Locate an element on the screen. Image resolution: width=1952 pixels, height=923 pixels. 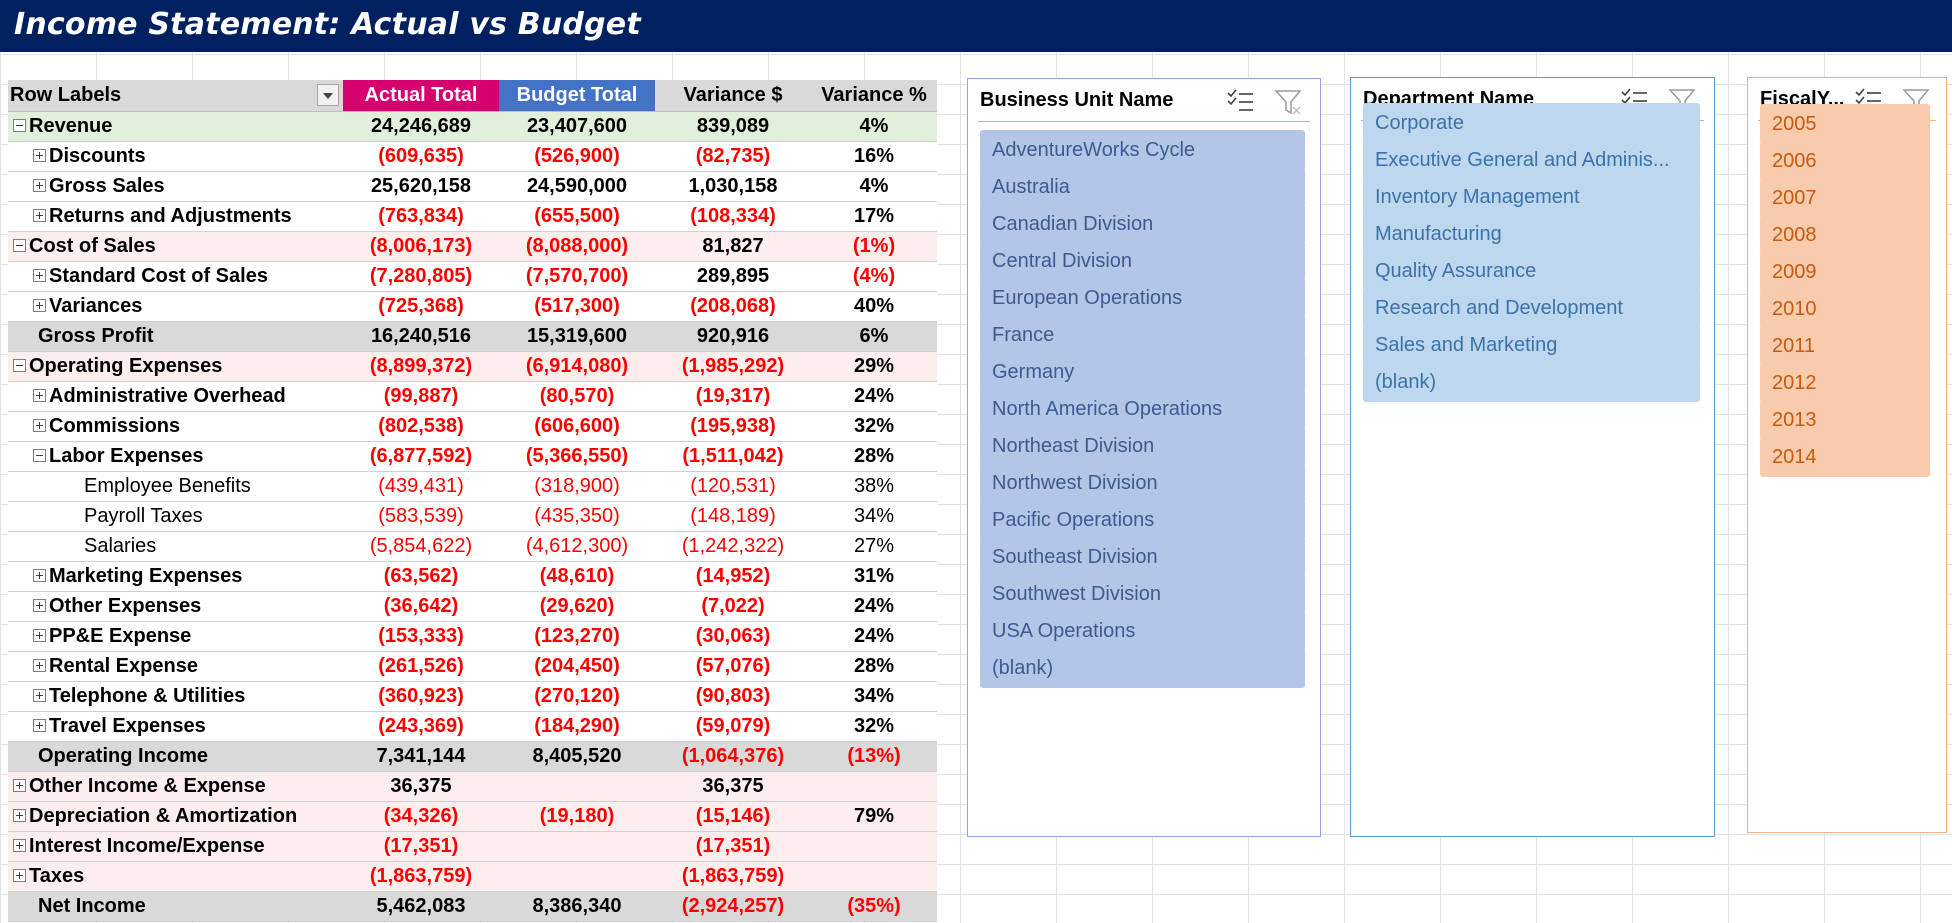
variance-amount-cell: 1,030,158 is located at coordinates (733, 186).